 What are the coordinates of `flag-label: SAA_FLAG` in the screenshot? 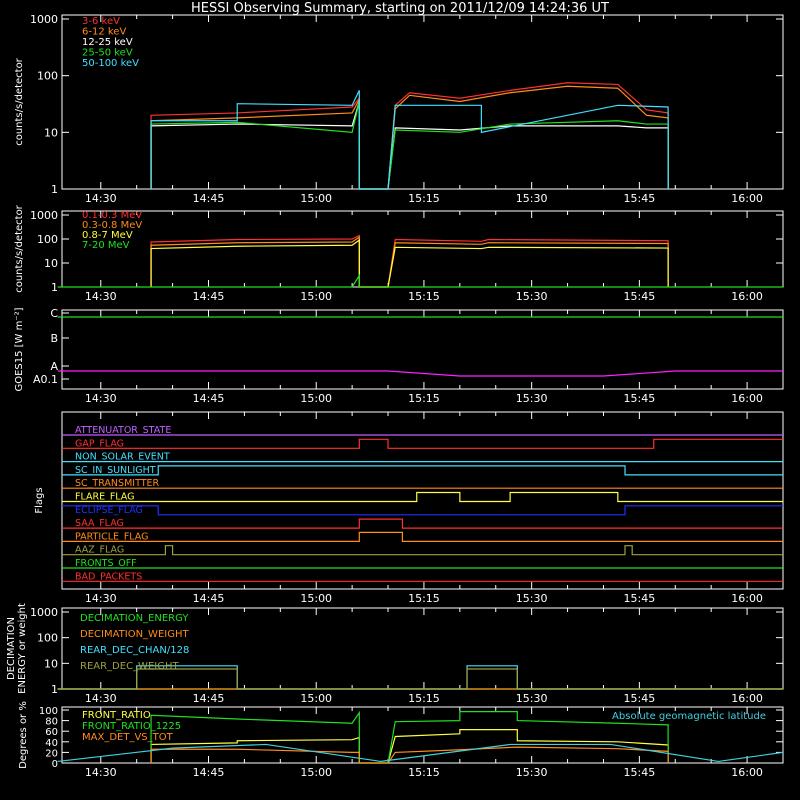 It's located at (99, 523).